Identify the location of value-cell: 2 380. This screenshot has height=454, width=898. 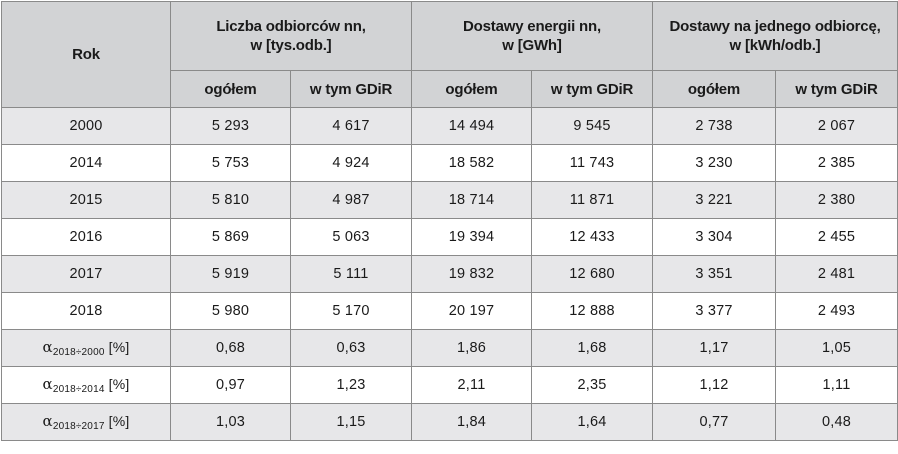
(836, 200).